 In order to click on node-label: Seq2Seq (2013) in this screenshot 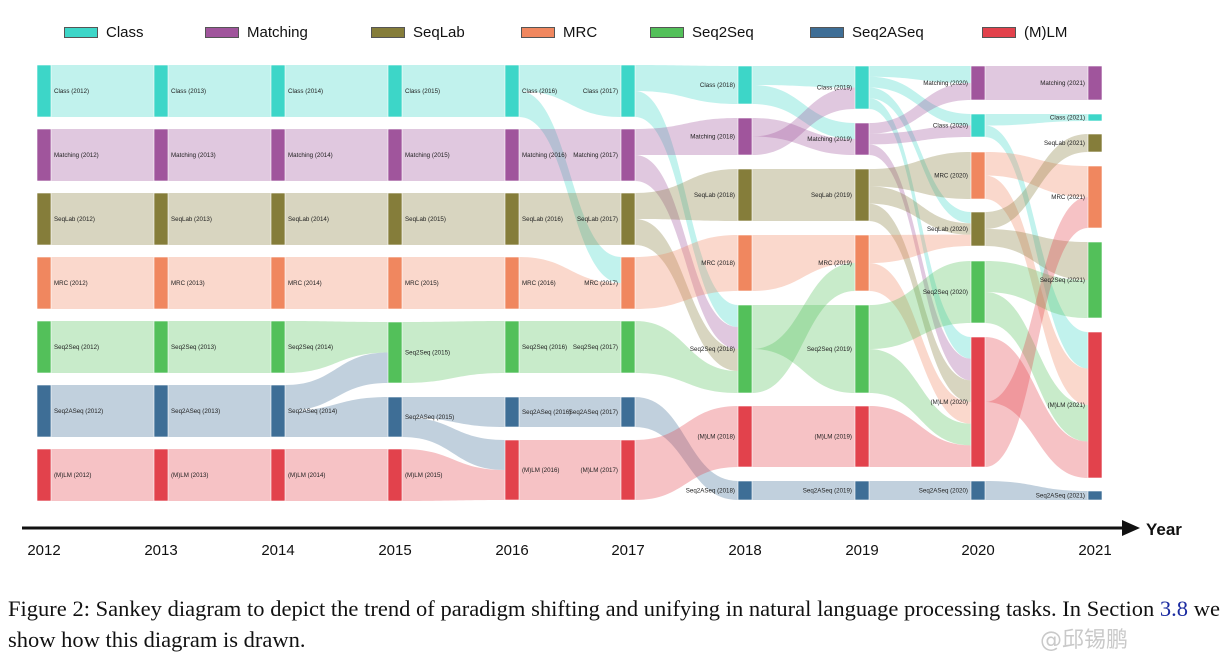, I will do `click(193, 347)`.